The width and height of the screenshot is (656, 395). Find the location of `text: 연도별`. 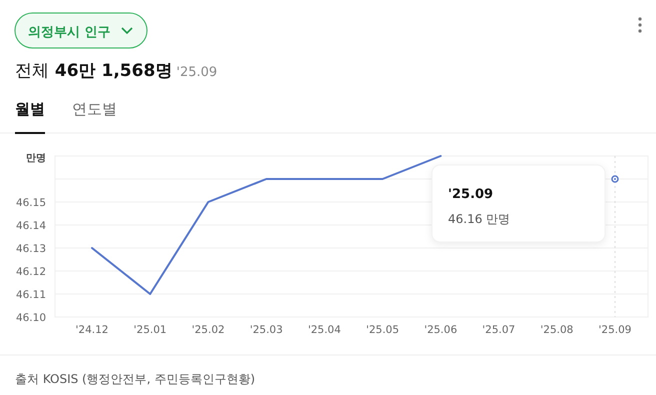

text: 연도별 is located at coordinates (94, 109).